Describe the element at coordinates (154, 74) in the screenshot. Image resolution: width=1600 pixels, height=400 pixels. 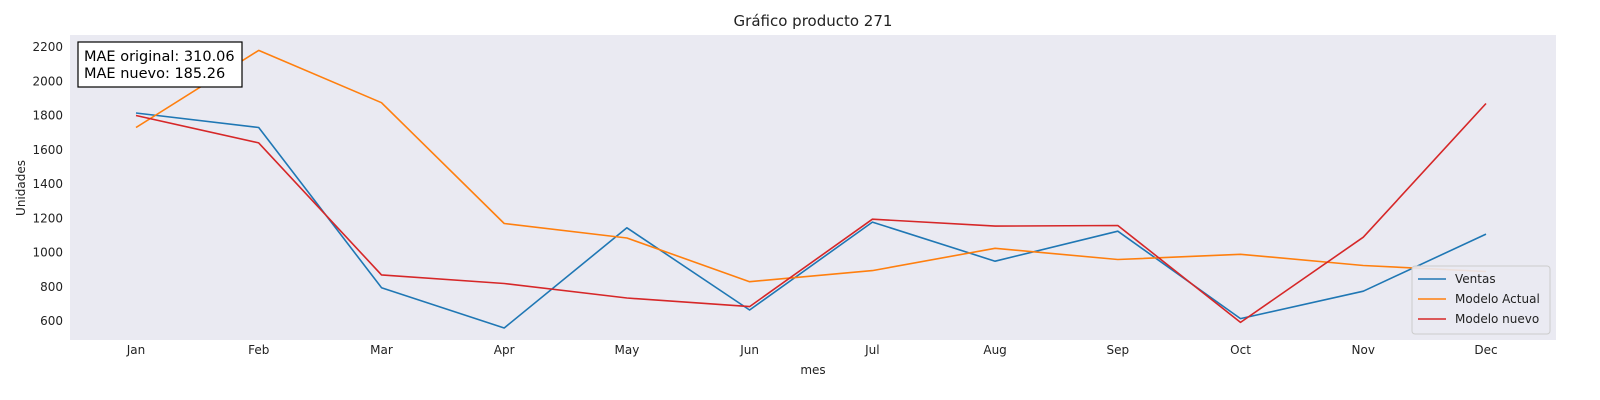
I see `mae-nuevo-text: MAE nuevo: 185.26` at that location.